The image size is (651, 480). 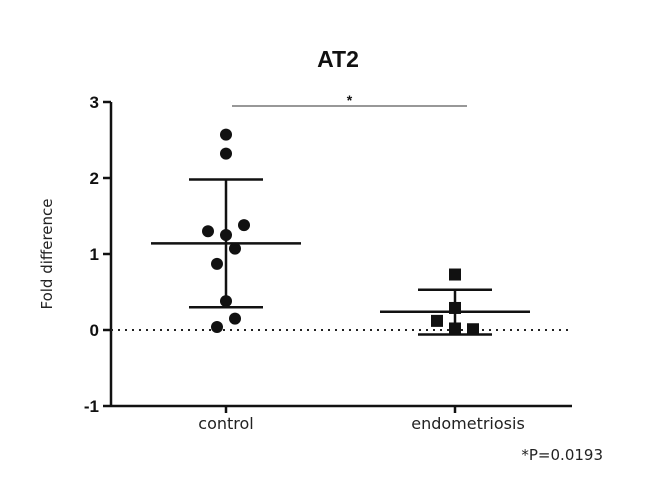 I want to click on y-tick-label: 0, so click(x=94, y=330).